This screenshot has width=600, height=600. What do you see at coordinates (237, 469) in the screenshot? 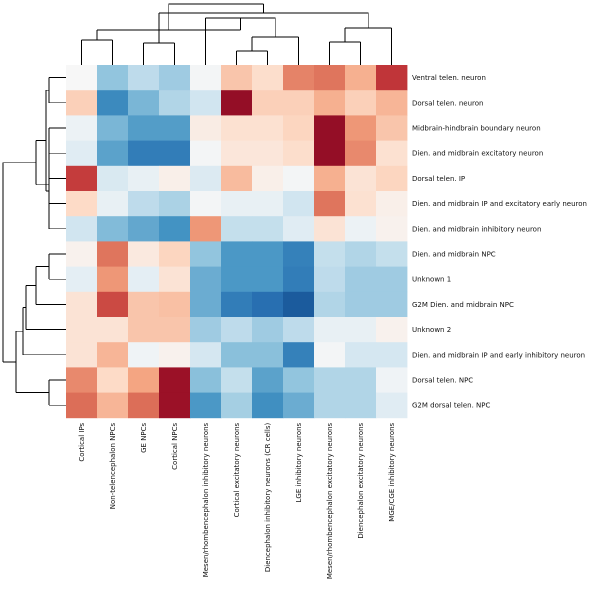
I see `column-label: Cortical excitatory neurons` at bounding box center [237, 469].